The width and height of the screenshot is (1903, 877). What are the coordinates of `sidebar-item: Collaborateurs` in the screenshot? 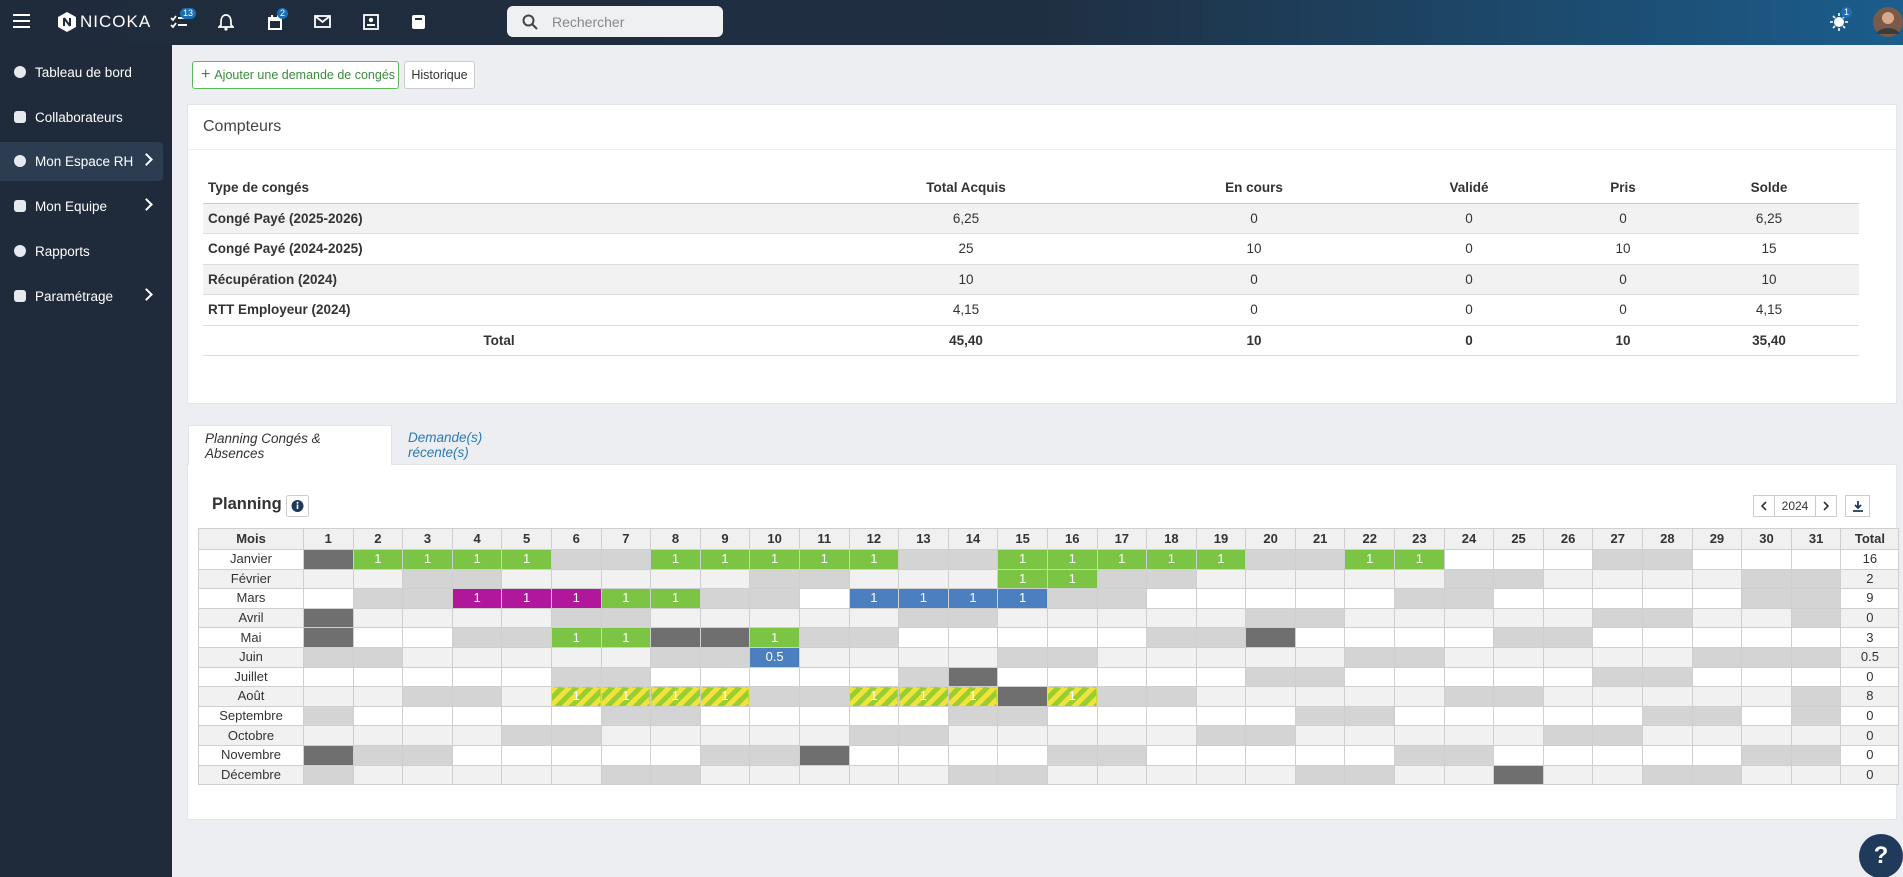 It's located at (81, 117).